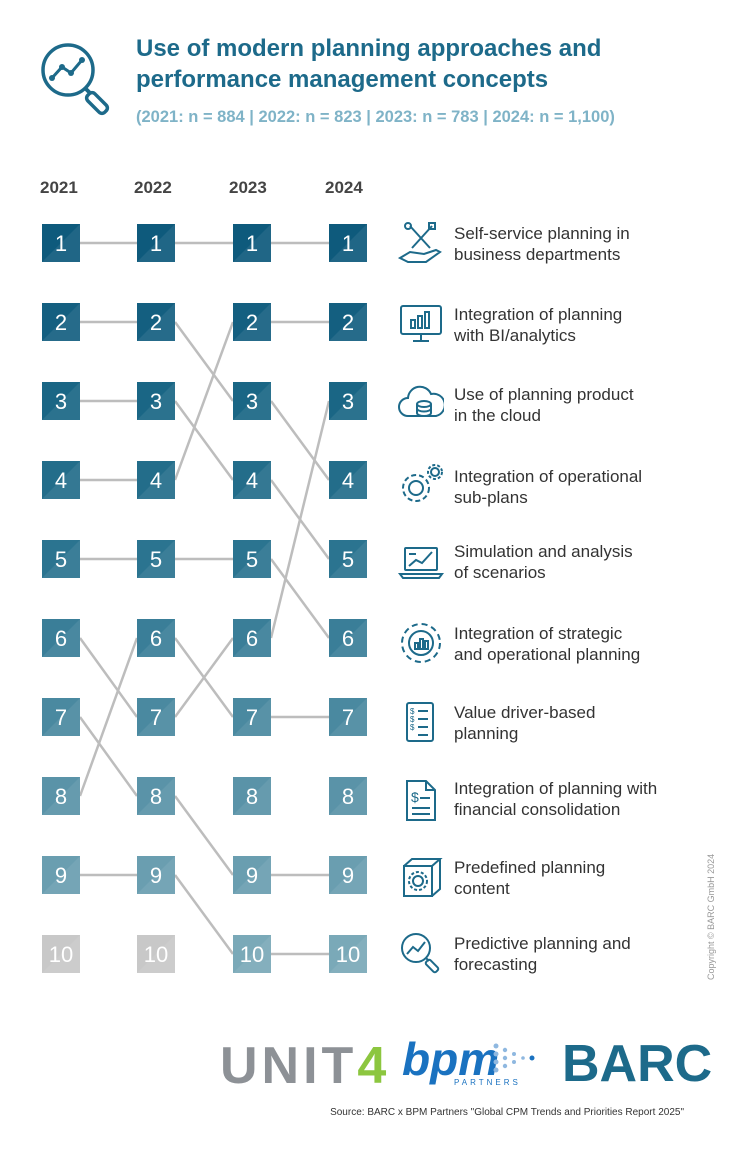 The width and height of the screenshot is (734, 1164). I want to click on bpm-logo-dots, so click(514, 1058).